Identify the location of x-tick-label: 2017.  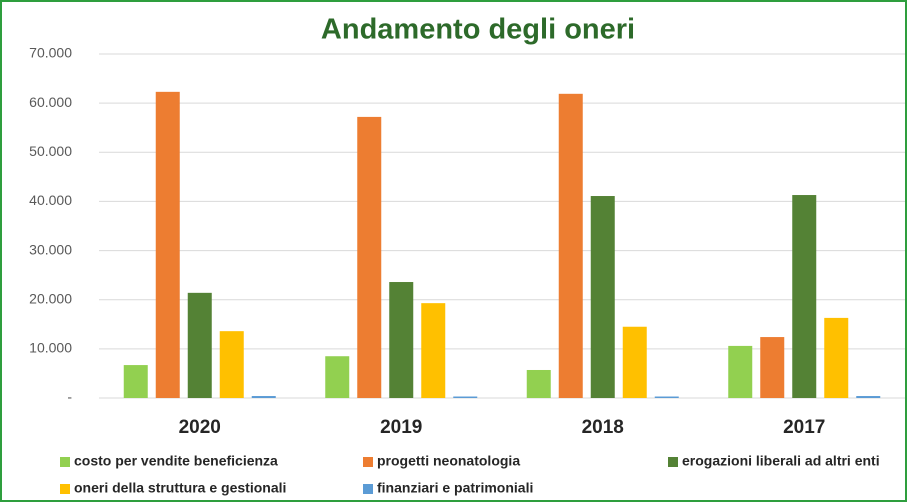
(804, 427).